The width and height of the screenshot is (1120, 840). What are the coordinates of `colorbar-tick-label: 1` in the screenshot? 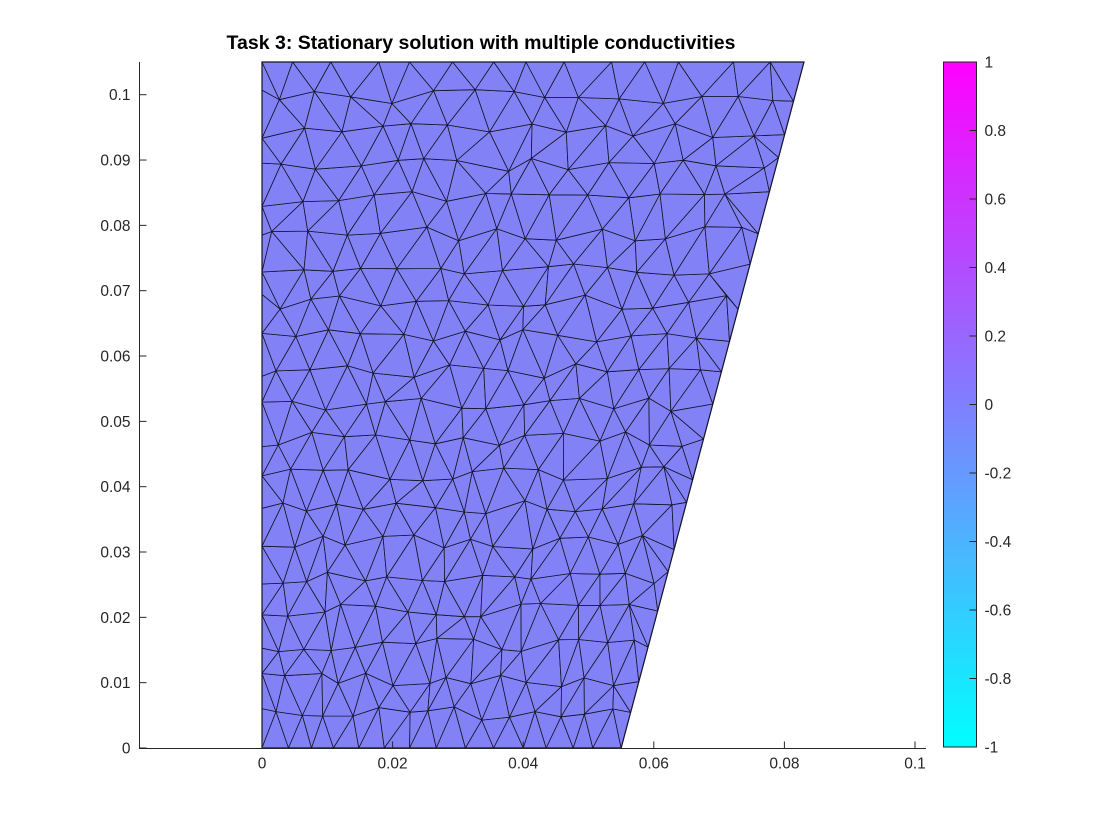 It's located at (989, 62).